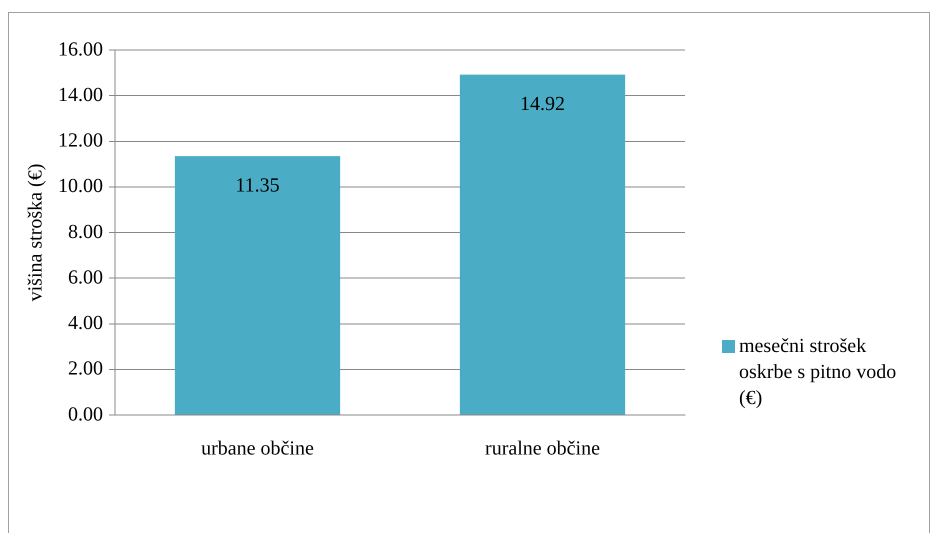  I want to click on data-label: 11.35, so click(257, 185).